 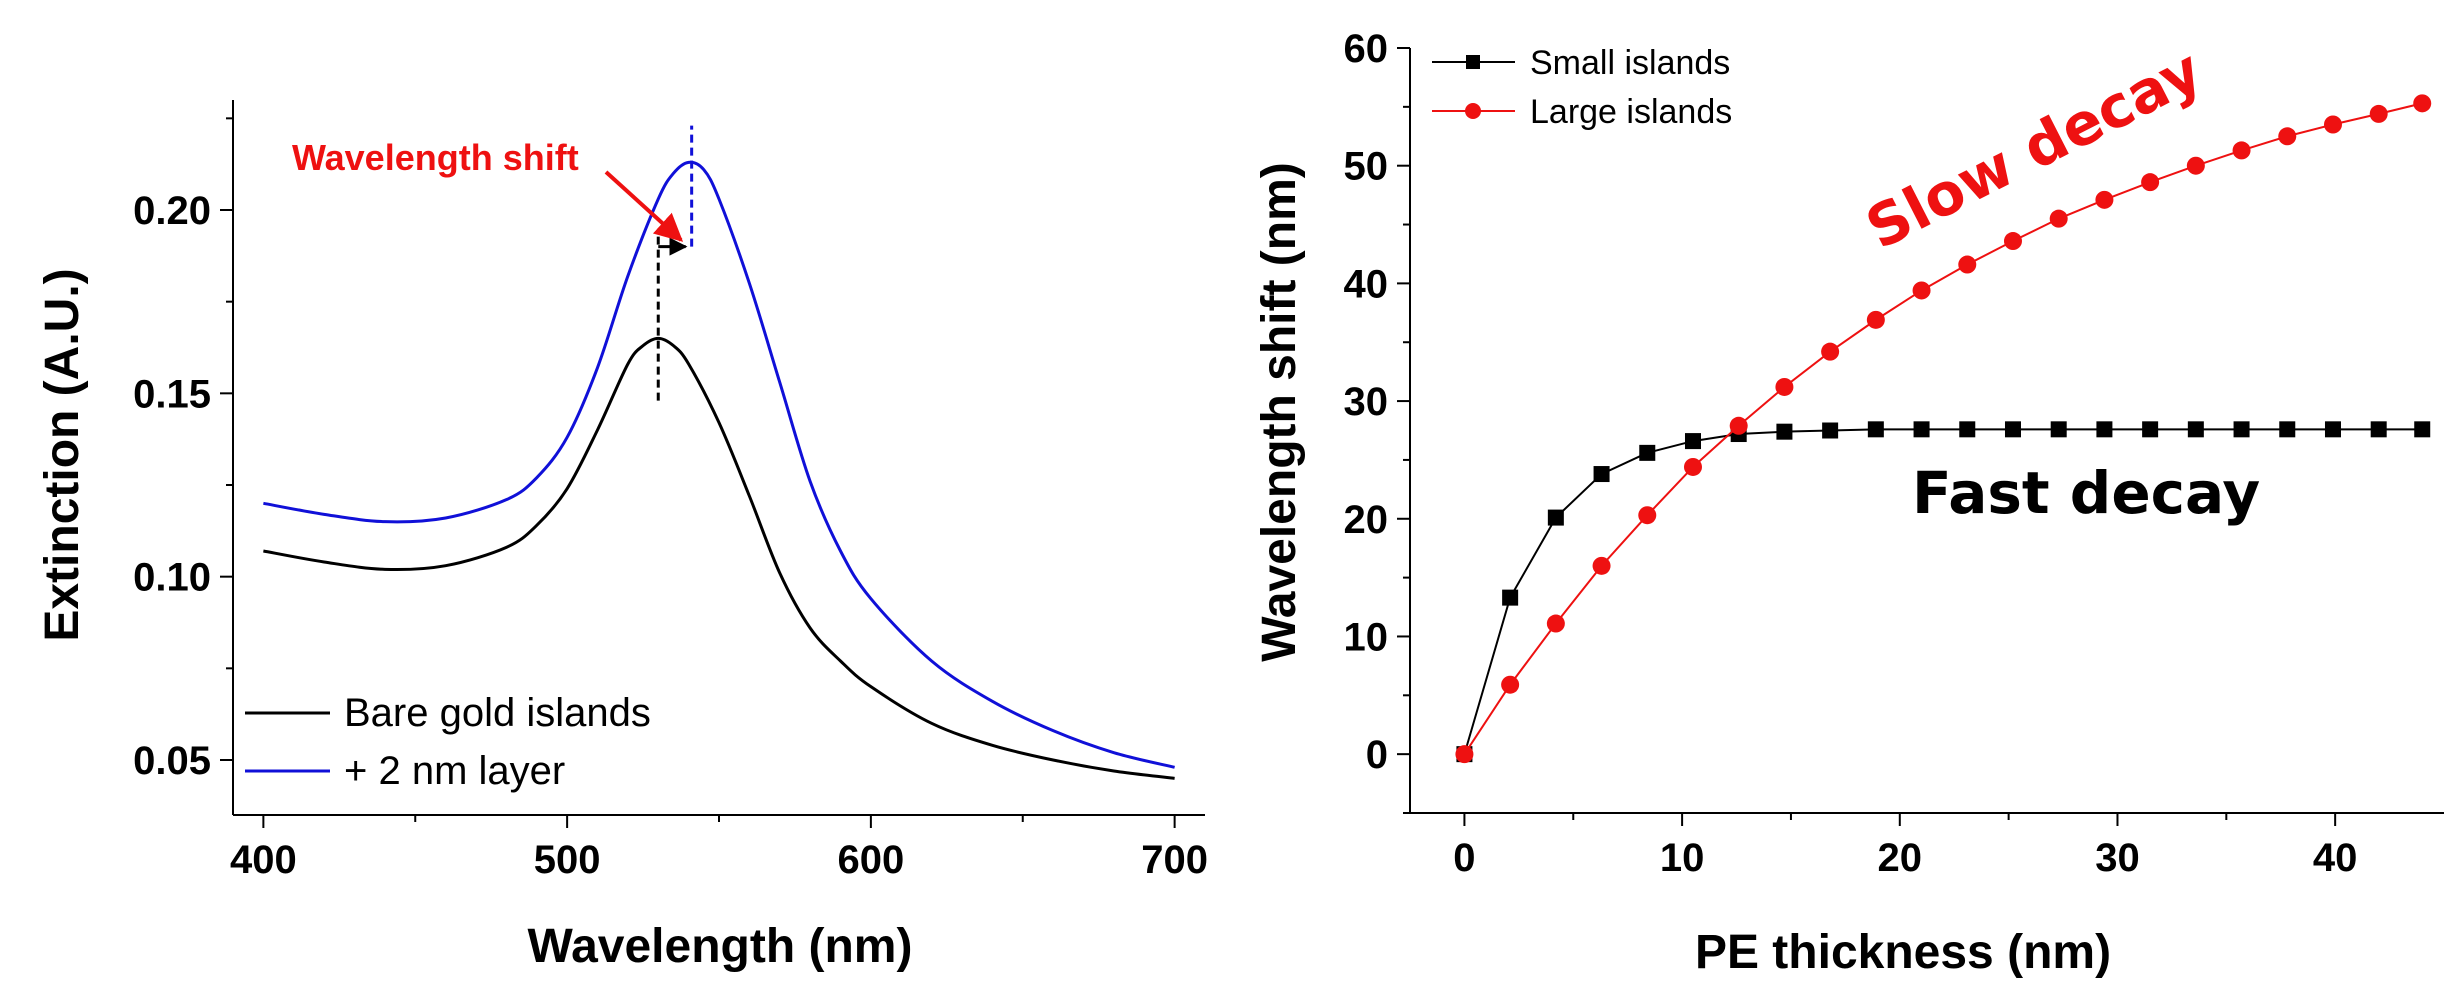 What do you see at coordinates (172, 578) in the screenshot?
I see `y-tick-label: 0.10` at bounding box center [172, 578].